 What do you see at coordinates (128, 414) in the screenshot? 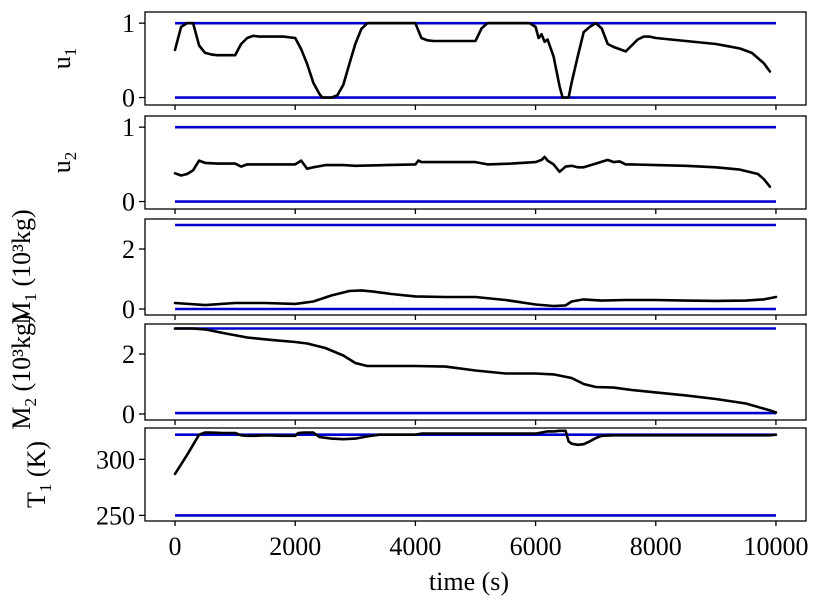
I see `M2-ytick-label: 0` at bounding box center [128, 414].